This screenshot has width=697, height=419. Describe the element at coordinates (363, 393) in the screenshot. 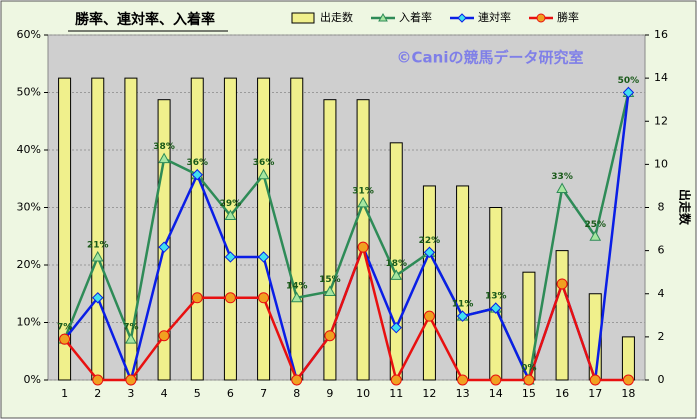

I see `x-tick-label: 10` at that location.